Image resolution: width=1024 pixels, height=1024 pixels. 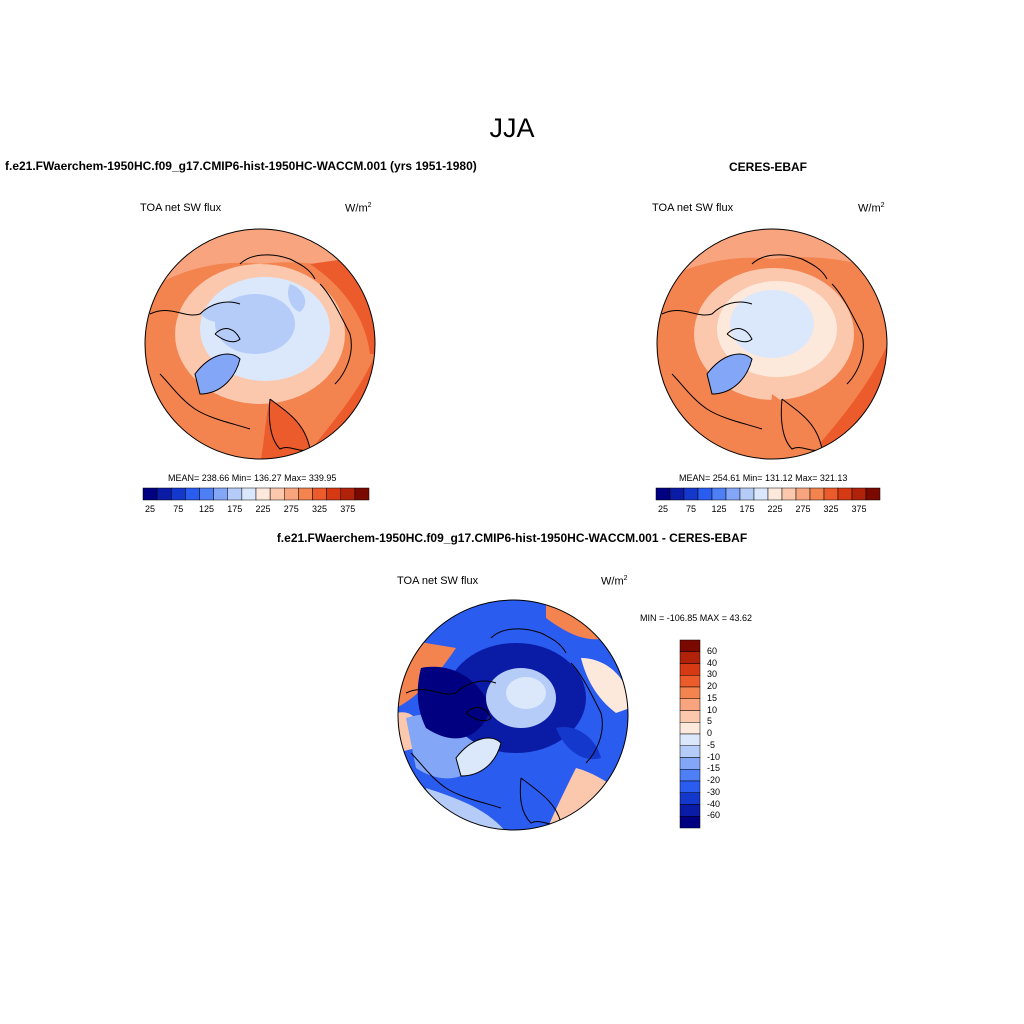 What do you see at coordinates (712, 662) in the screenshot?
I see `colorbar-label: 40` at bounding box center [712, 662].